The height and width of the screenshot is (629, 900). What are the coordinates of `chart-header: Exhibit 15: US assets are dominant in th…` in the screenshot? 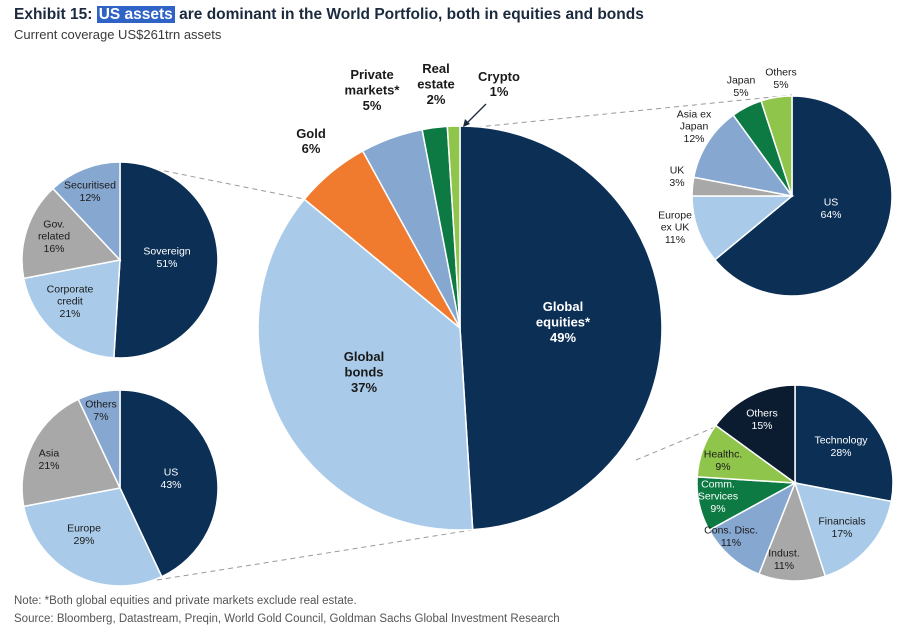 It's located at (329, 24).